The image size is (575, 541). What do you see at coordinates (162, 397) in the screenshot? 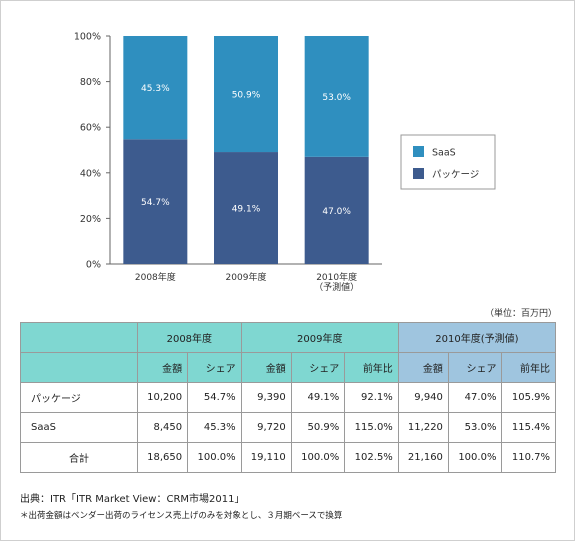
I see `table-cell: 10,200` at bounding box center [162, 397].